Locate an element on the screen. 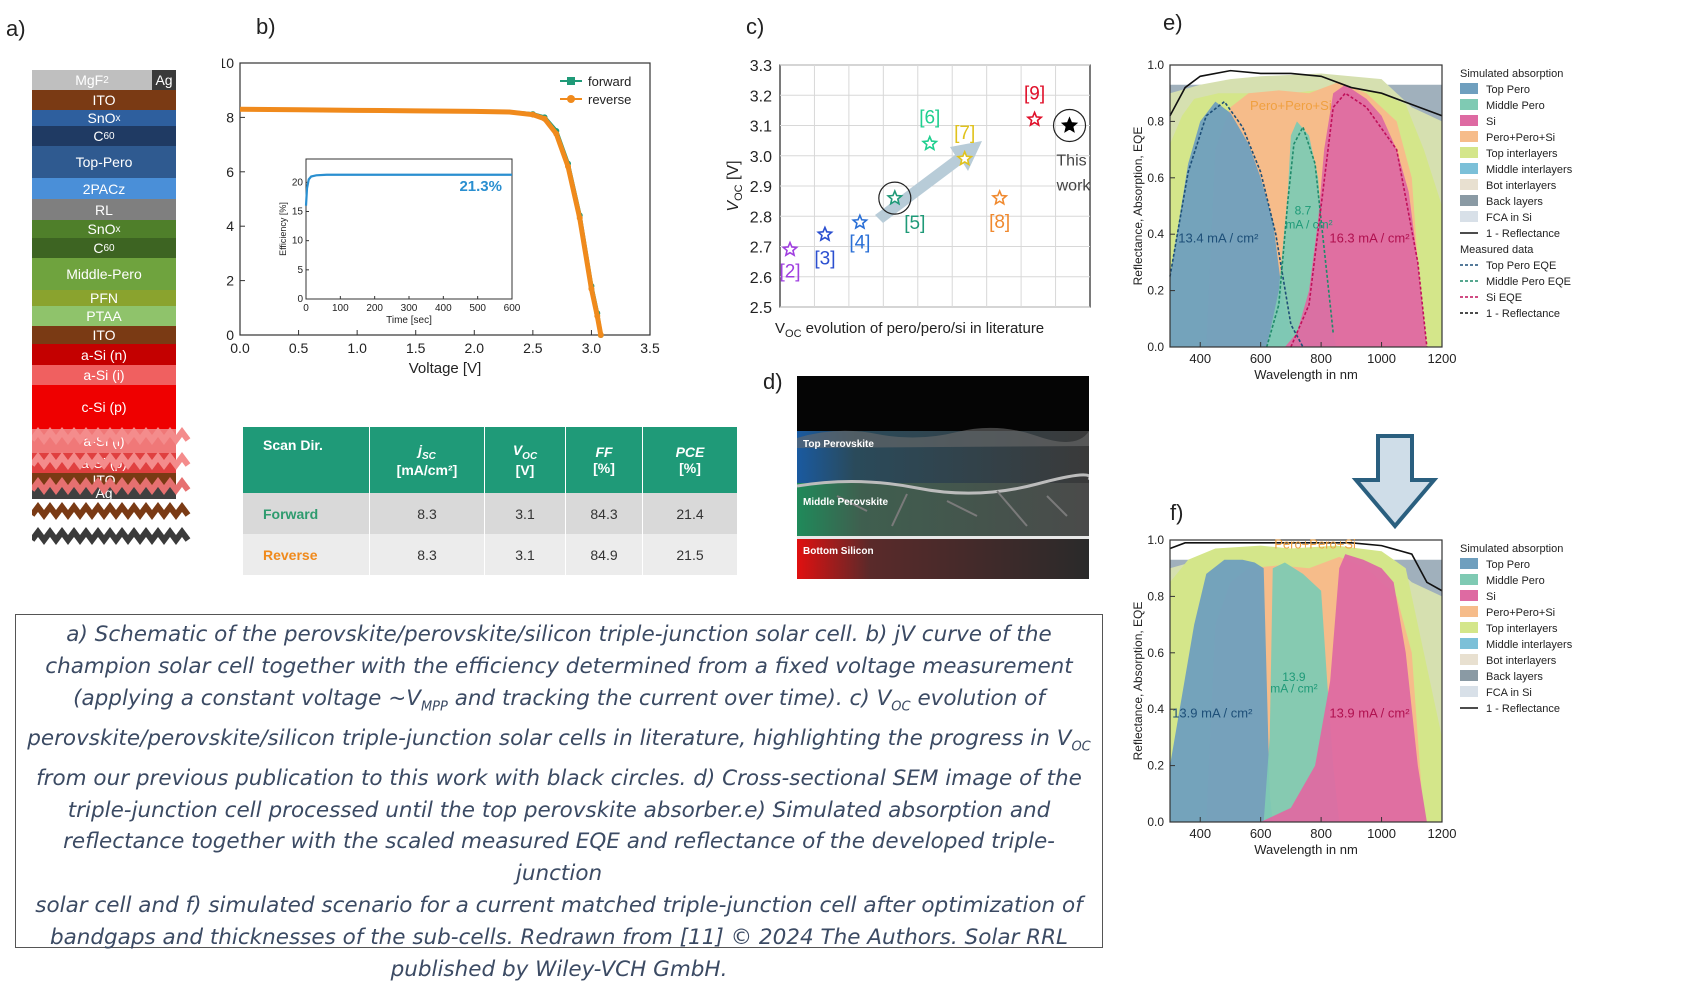 This screenshot has width=1695, height=985. stack-layer-label: C is located at coordinates (98, 248).